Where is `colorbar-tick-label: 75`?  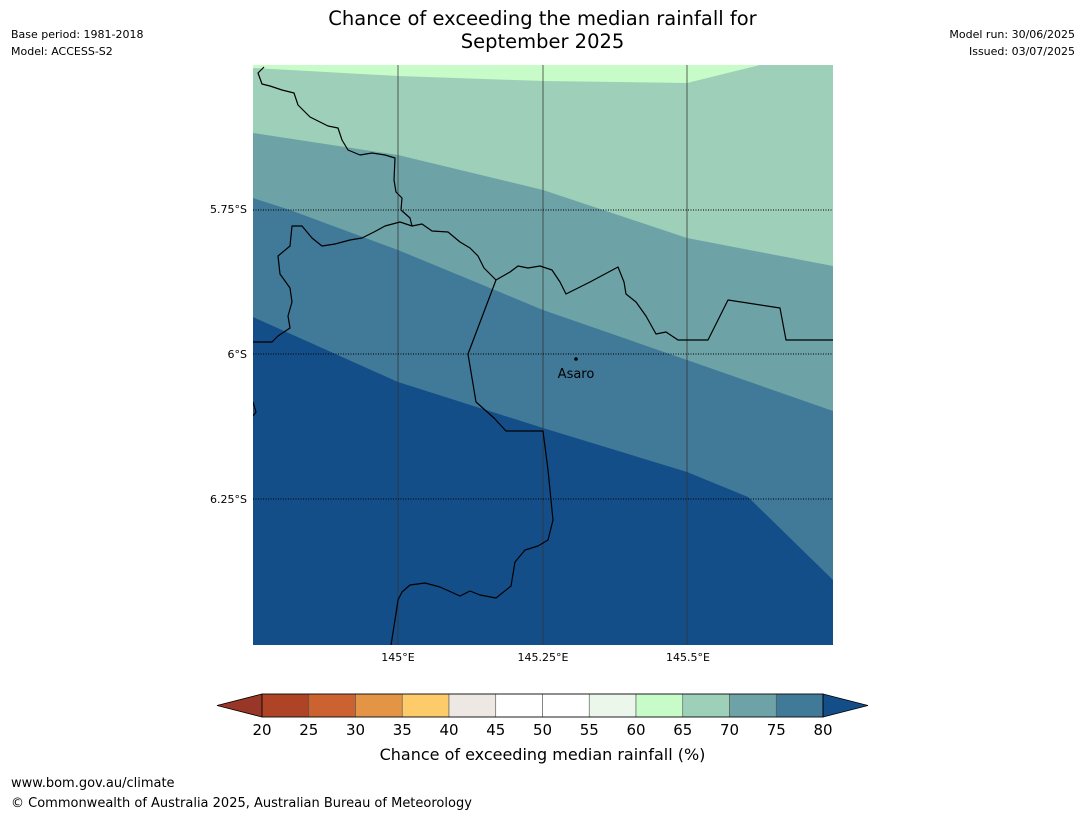 colorbar-tick-label: 75 is located at coordinates (776, 730).